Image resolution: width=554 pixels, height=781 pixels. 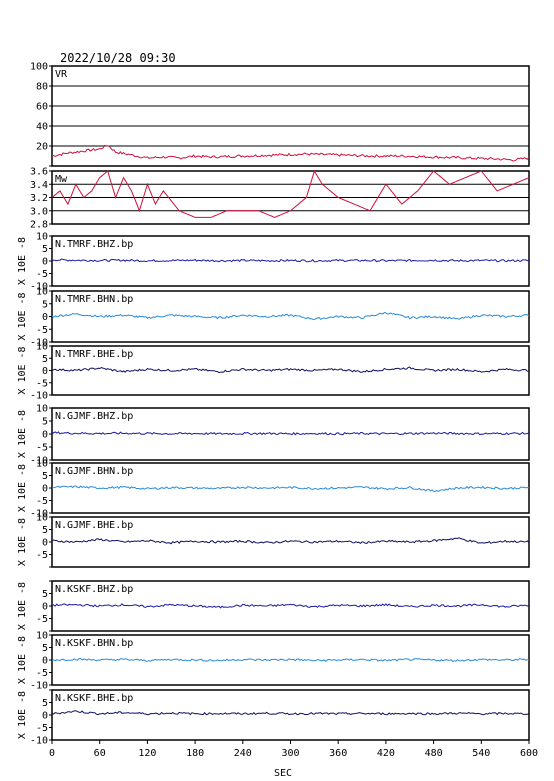 What do you see at coordinates (94, 244) in the screenshot?
I see `panel-label: N.TMRF.BHZ.bp` at bounding box center [94, 244].